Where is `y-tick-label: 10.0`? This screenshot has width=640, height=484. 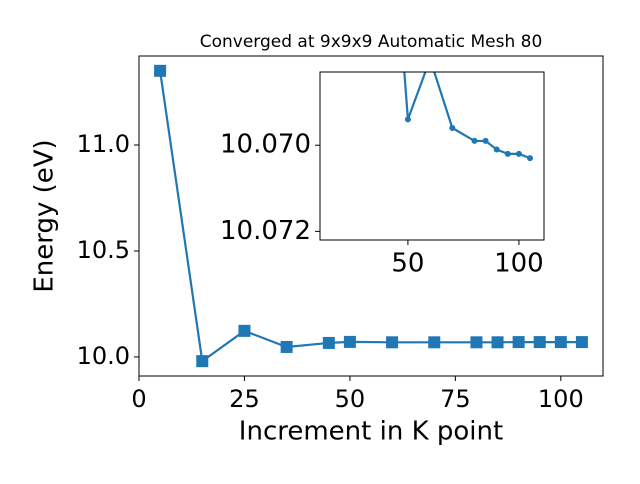 y-tick-label: 10.0 is located at coordinates (103, 356).